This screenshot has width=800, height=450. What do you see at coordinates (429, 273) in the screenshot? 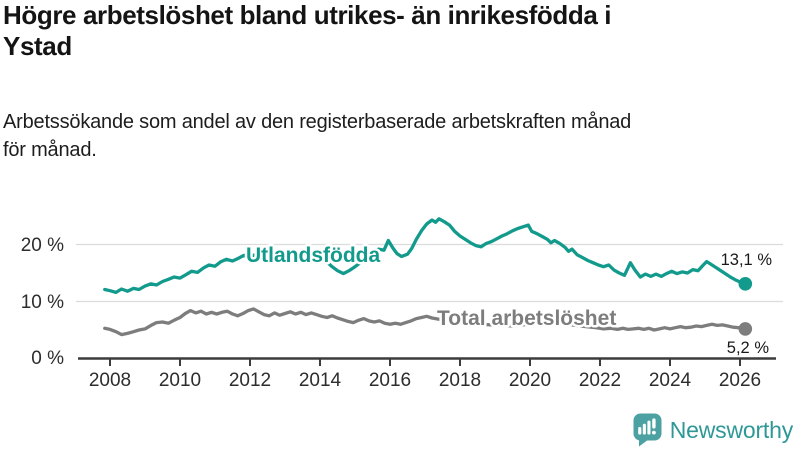
I see `gridlines` at bounding box center [429, 273].